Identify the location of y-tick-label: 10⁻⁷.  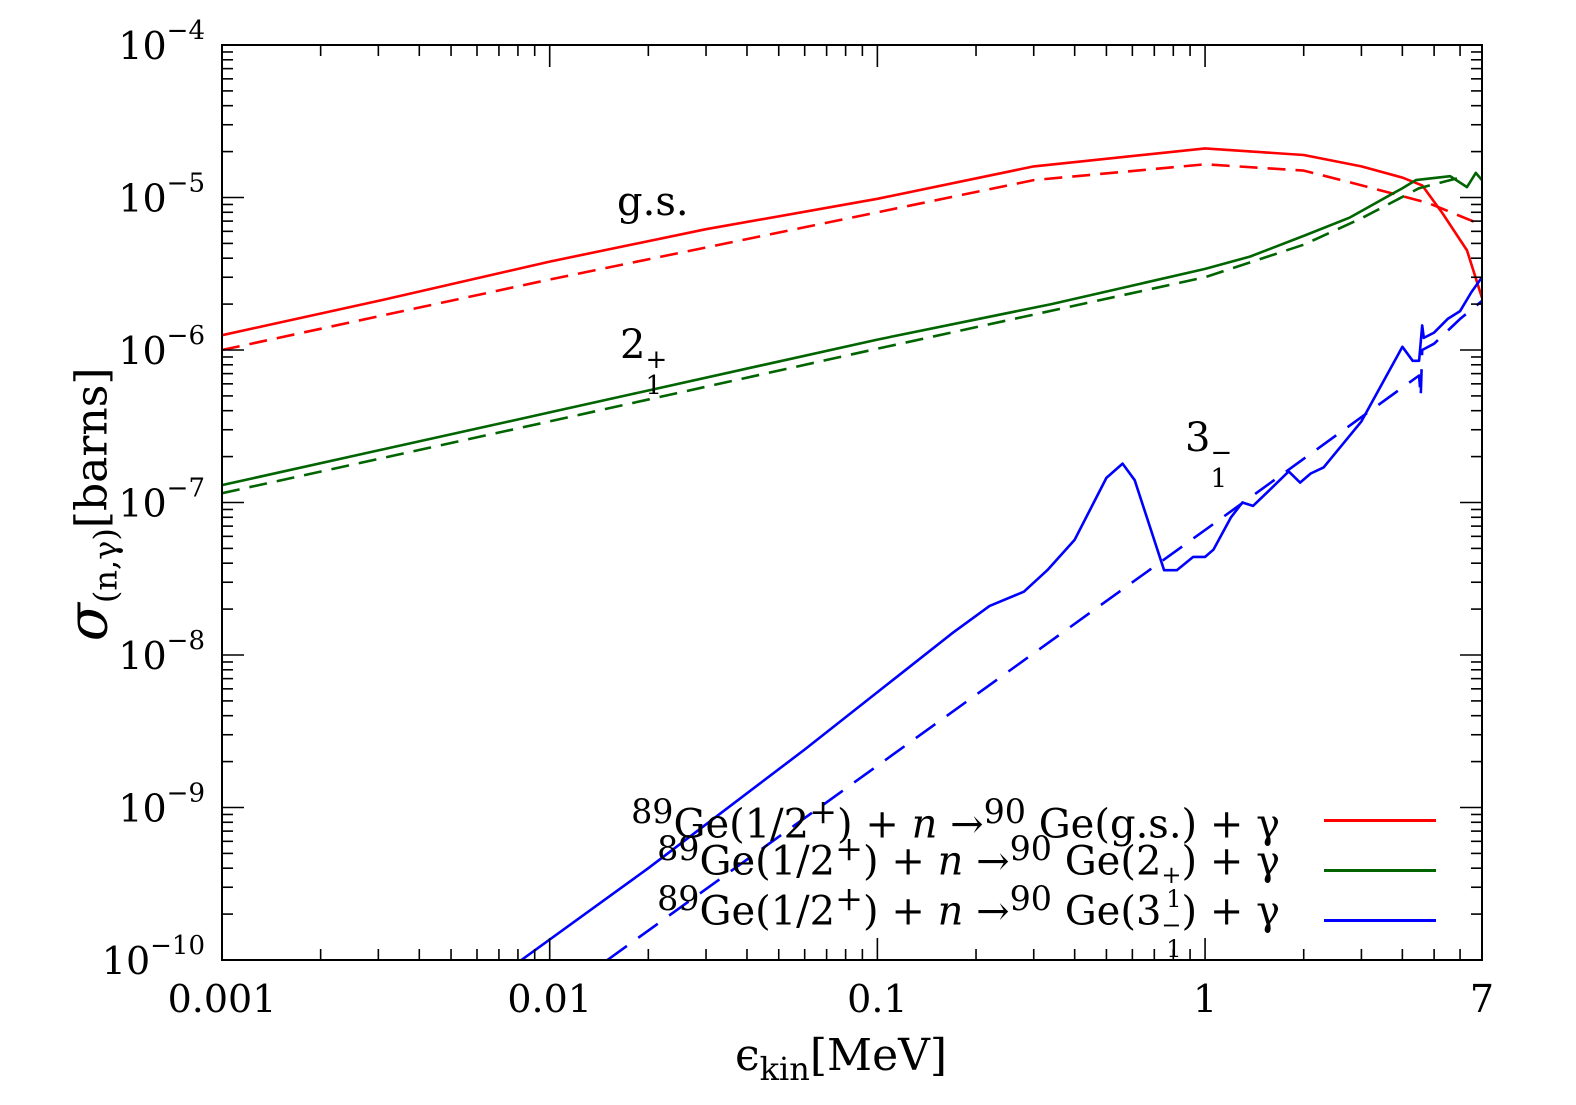
(161, 500).